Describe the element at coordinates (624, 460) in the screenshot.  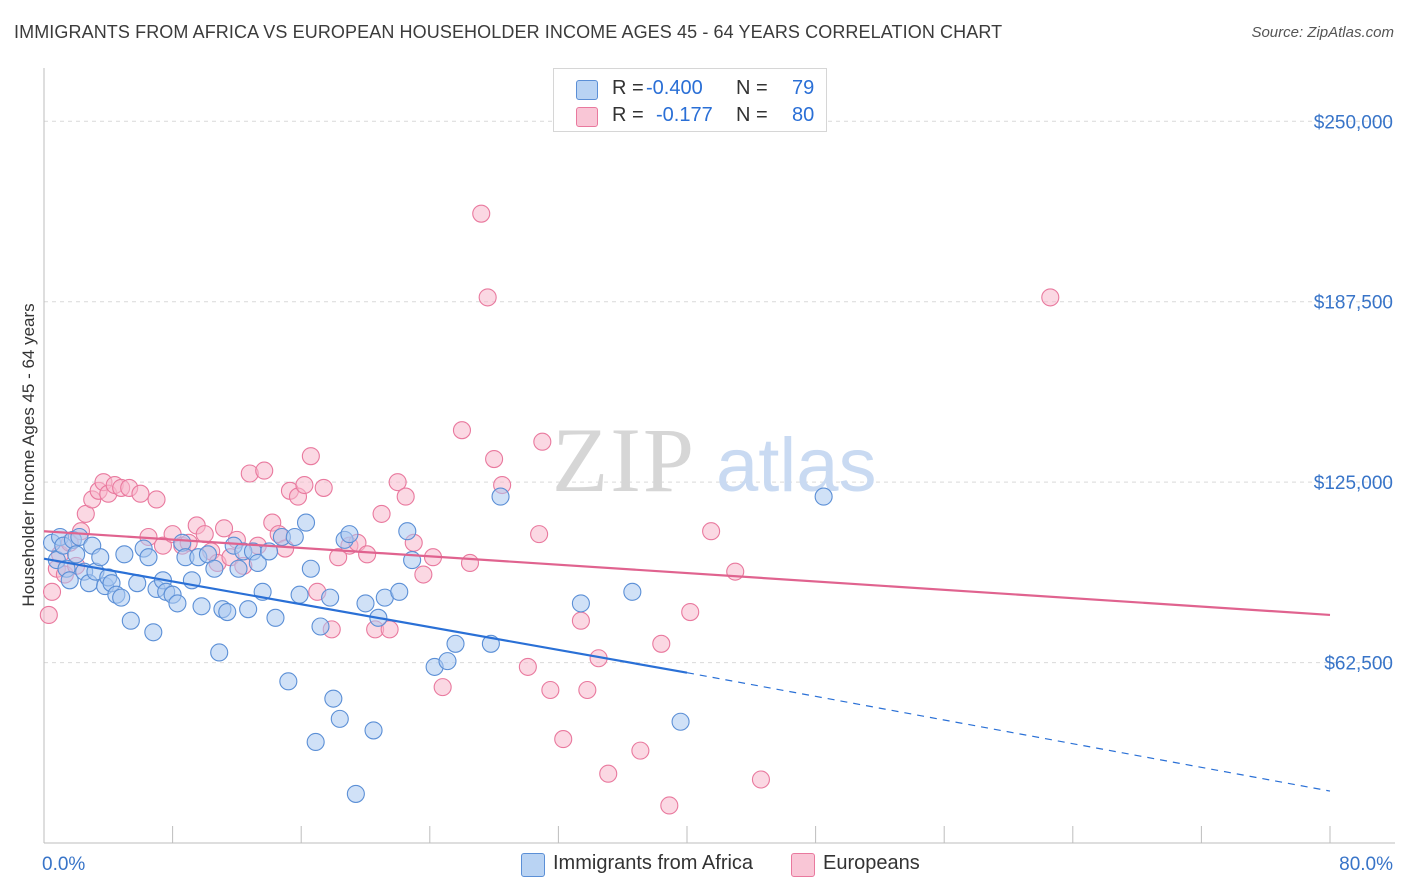
I see `watermark-zip: ZIP` at that location.